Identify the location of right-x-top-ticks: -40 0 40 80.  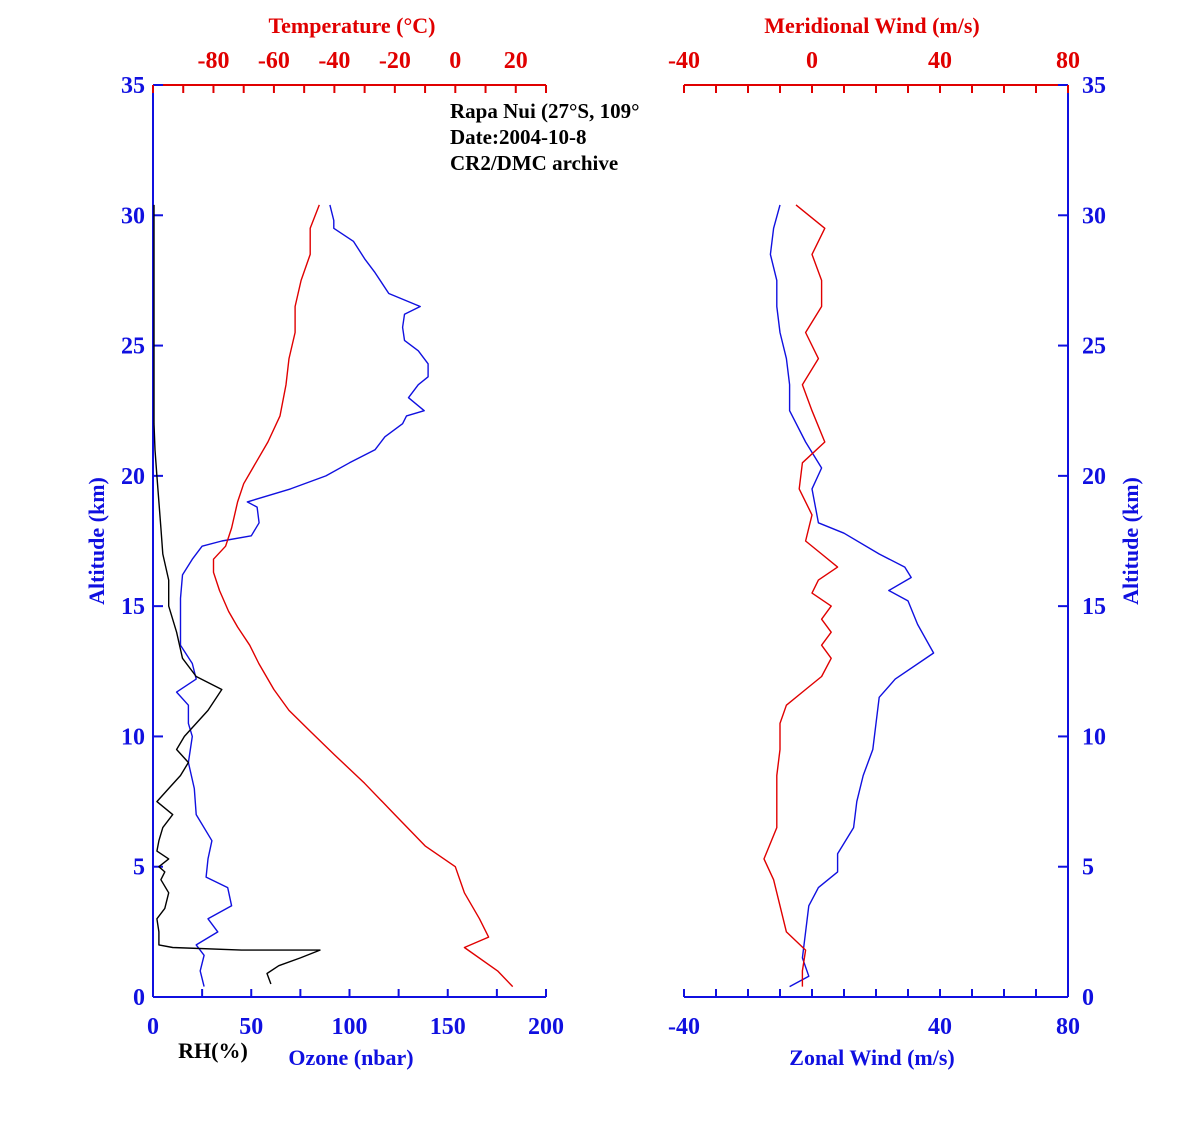
(874, 70).